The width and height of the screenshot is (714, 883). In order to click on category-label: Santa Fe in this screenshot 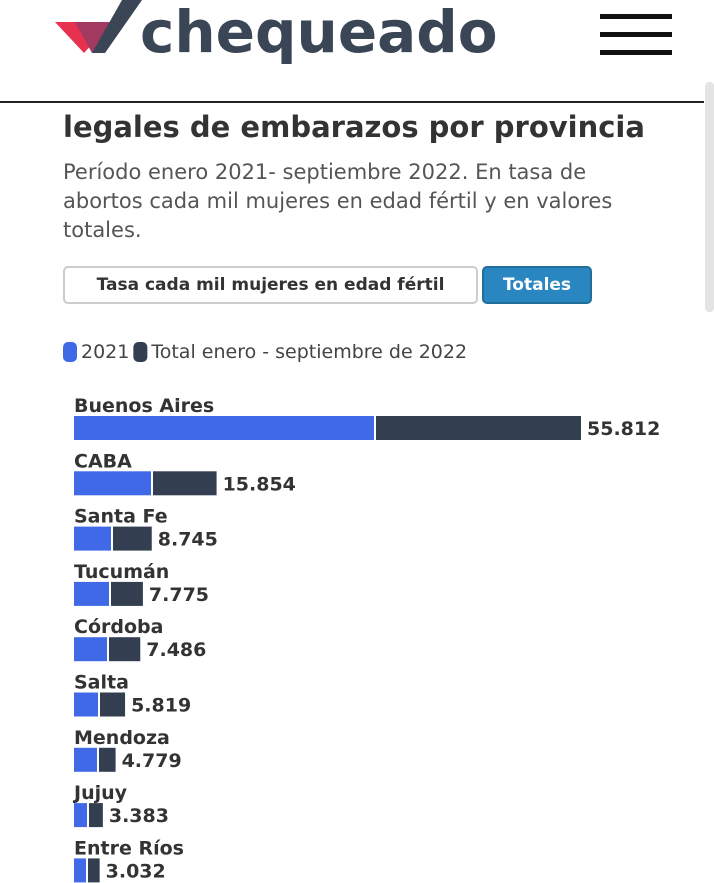, I will do `click(121, 517)`.